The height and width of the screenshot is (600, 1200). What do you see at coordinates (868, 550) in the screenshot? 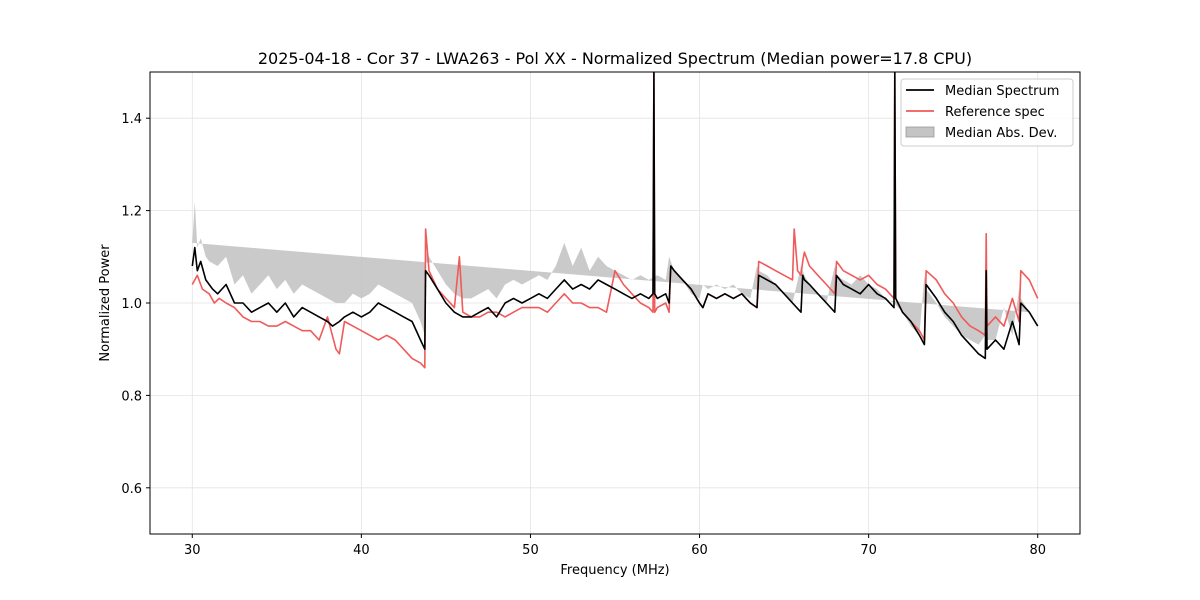
I see `x-tick-label: 70` at bounding box center [868, 550].